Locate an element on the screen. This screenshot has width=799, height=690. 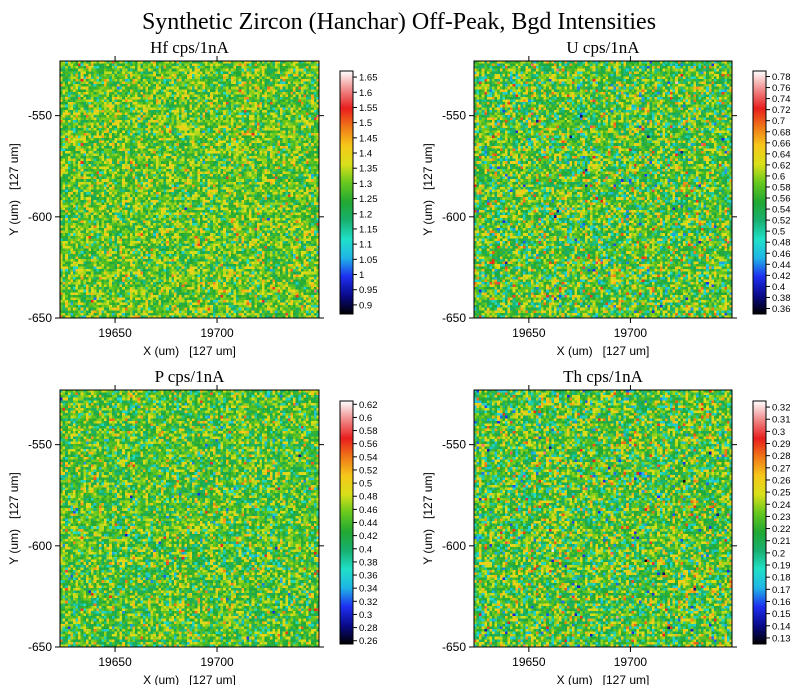
colorbar-tick-label: 0.68 is located at coordinates (781, 132).